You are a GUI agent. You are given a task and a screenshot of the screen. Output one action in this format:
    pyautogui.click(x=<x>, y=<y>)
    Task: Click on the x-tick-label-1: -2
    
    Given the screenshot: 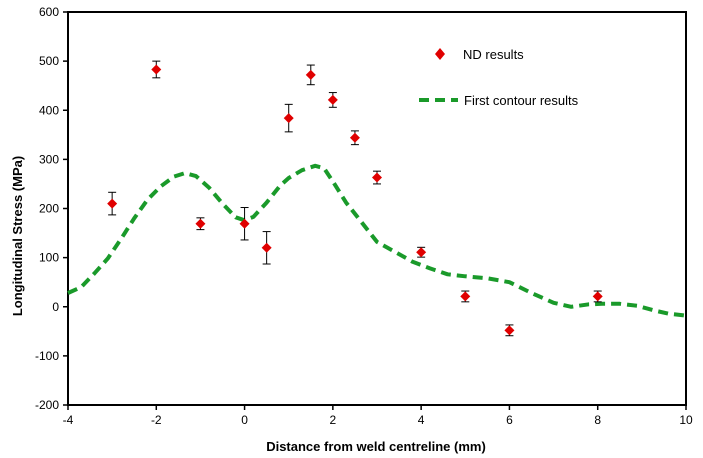 What is the action you would take?
    pyautogui.click(x=156, y=420)
    